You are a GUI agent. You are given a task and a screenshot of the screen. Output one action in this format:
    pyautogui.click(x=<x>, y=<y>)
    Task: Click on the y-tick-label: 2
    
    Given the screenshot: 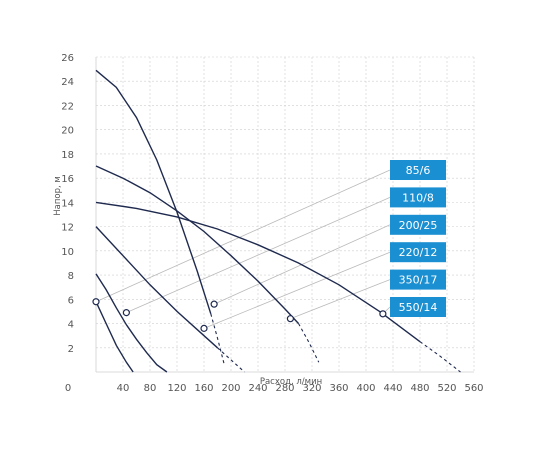 What is the action you would take?
    pyautogui.click(x=71, y=349)
    